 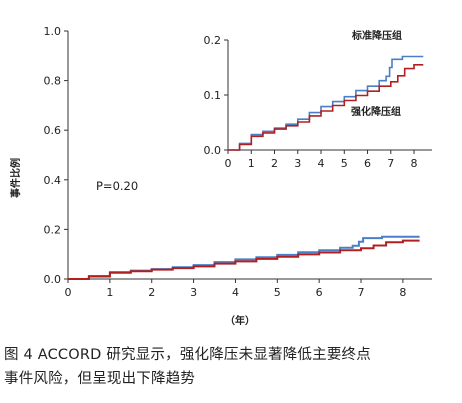 I want to click on inset-x-tick-label: 8, so click(x=414, y=163).